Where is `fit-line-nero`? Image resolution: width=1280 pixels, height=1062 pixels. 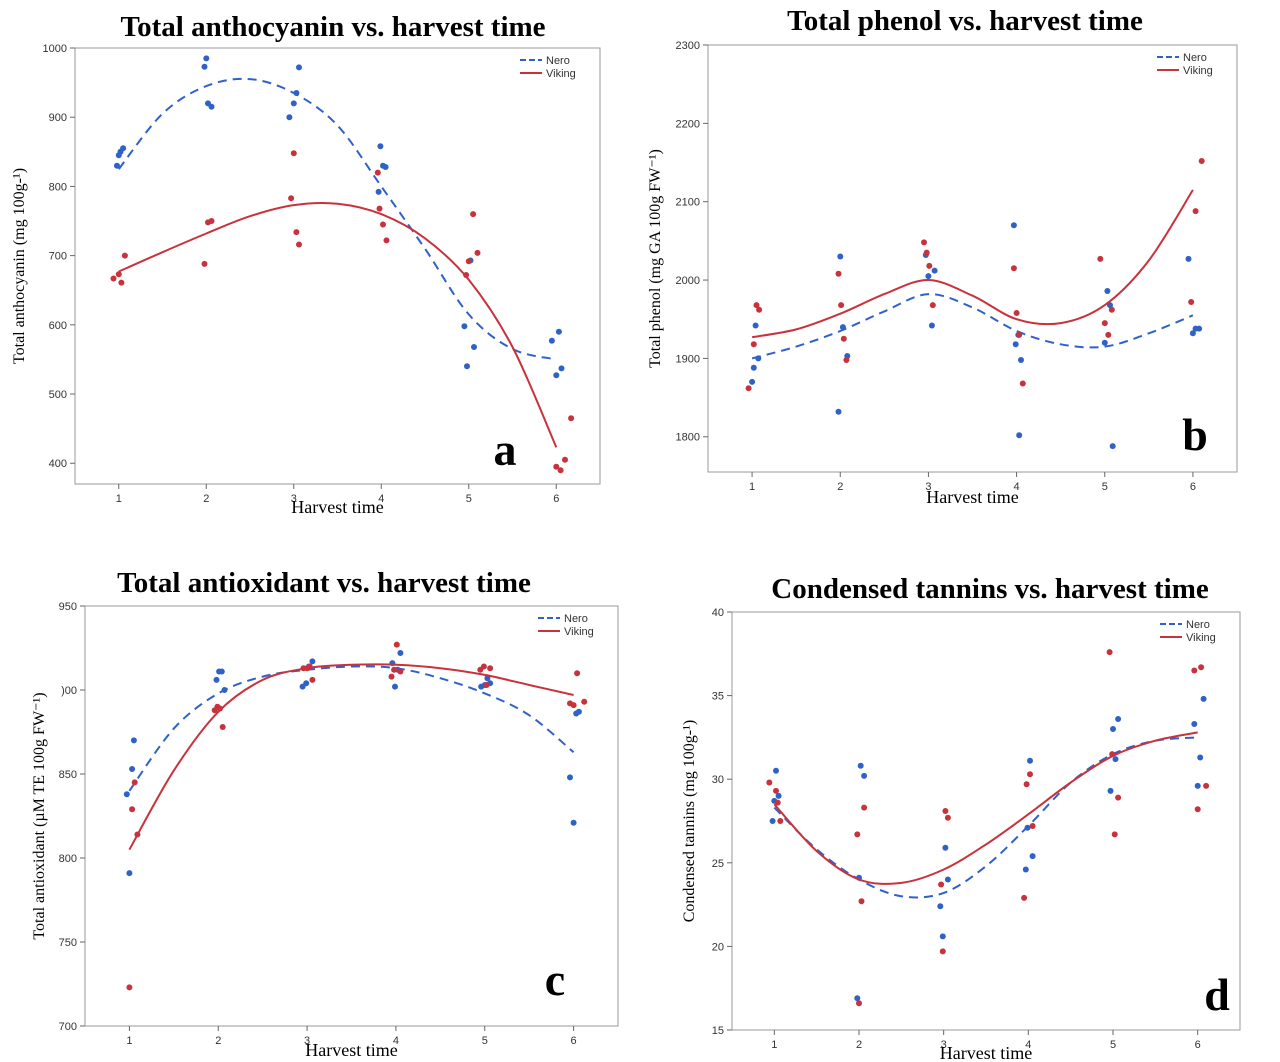
fit-line-nero is located at coordinates (972, 326).